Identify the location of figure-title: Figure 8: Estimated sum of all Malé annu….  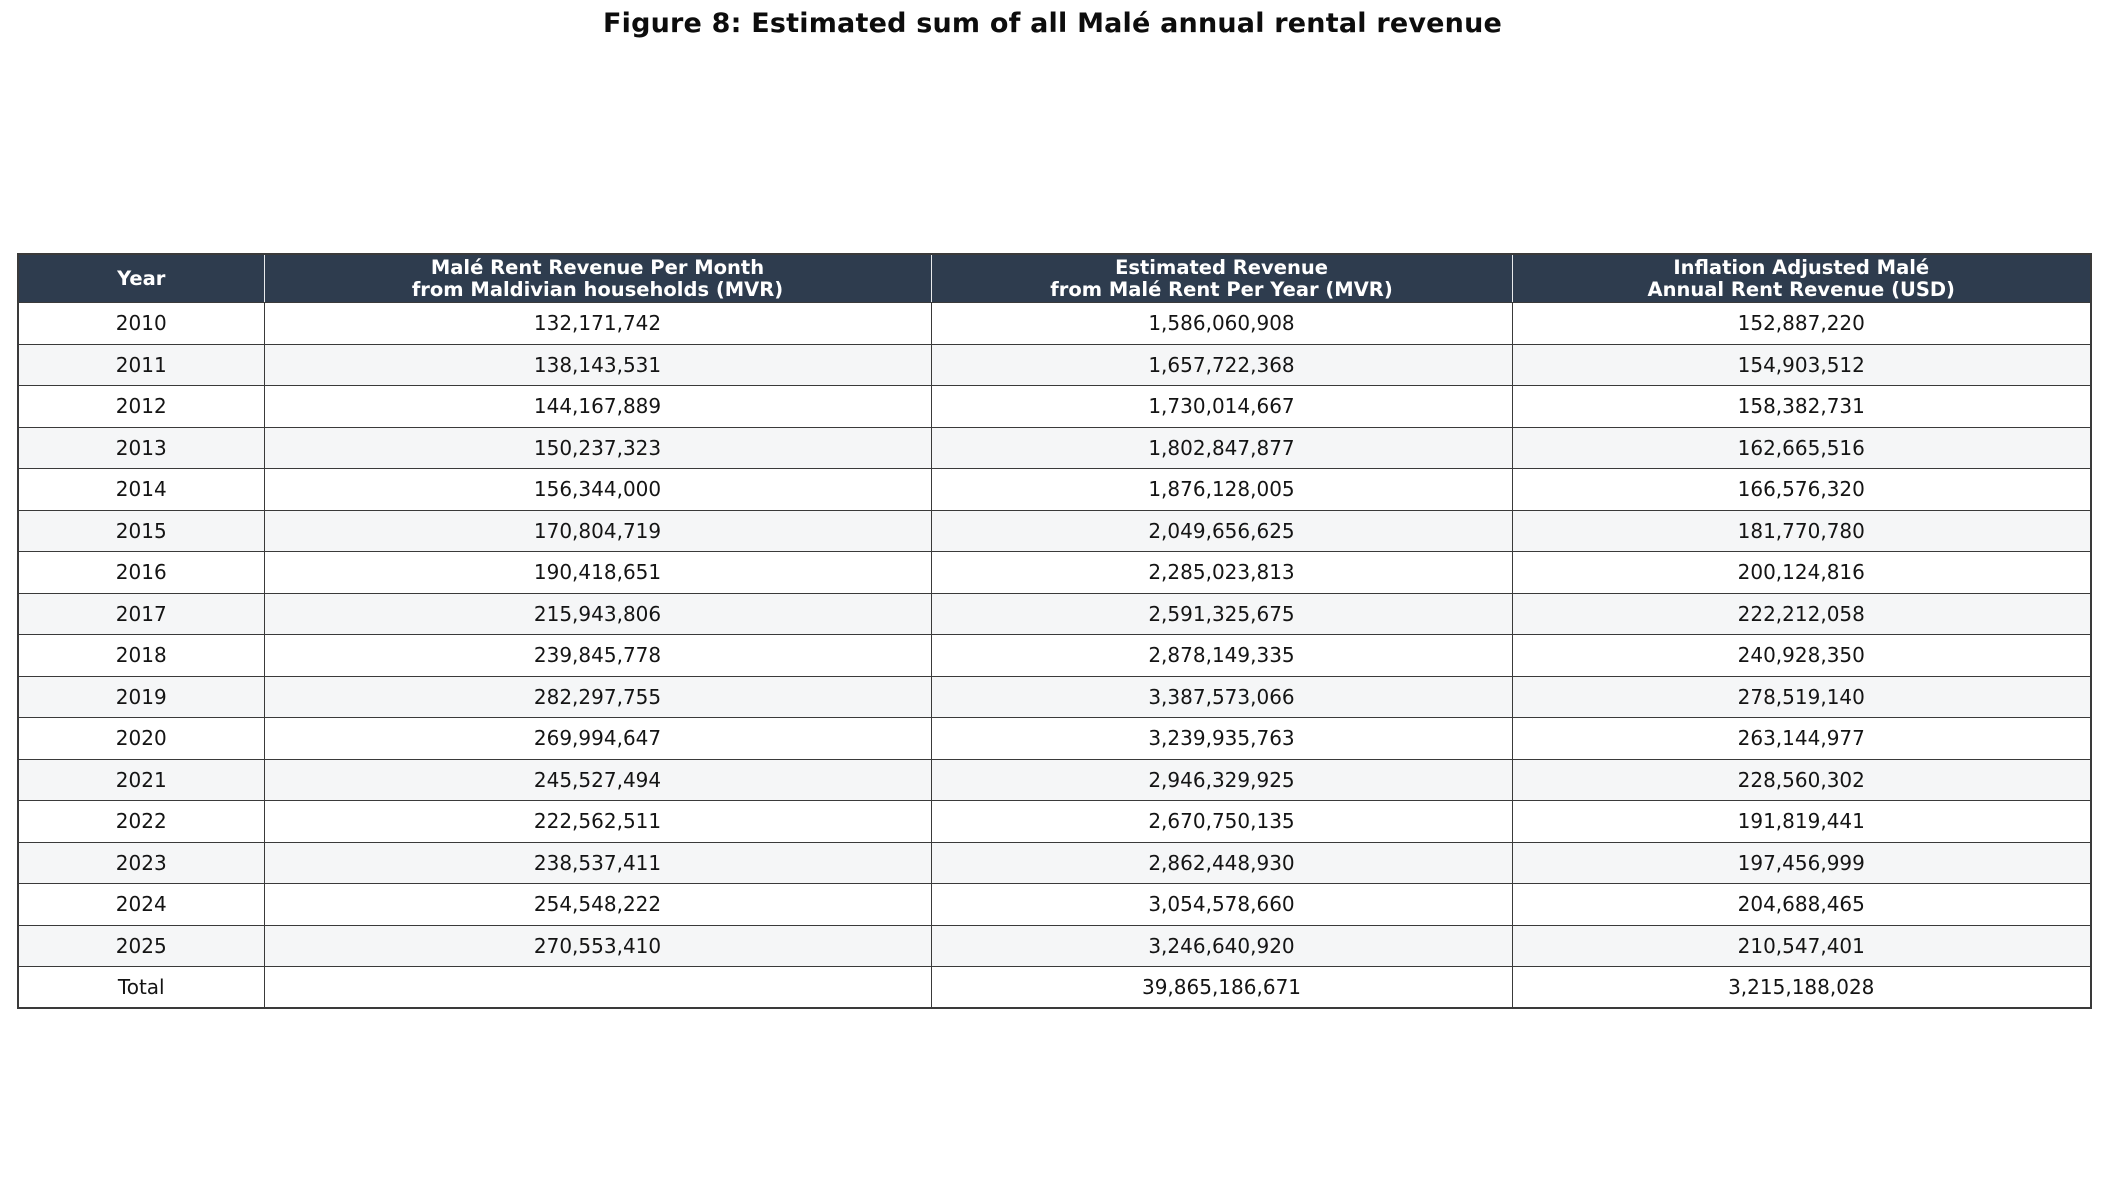
(1052, 23).